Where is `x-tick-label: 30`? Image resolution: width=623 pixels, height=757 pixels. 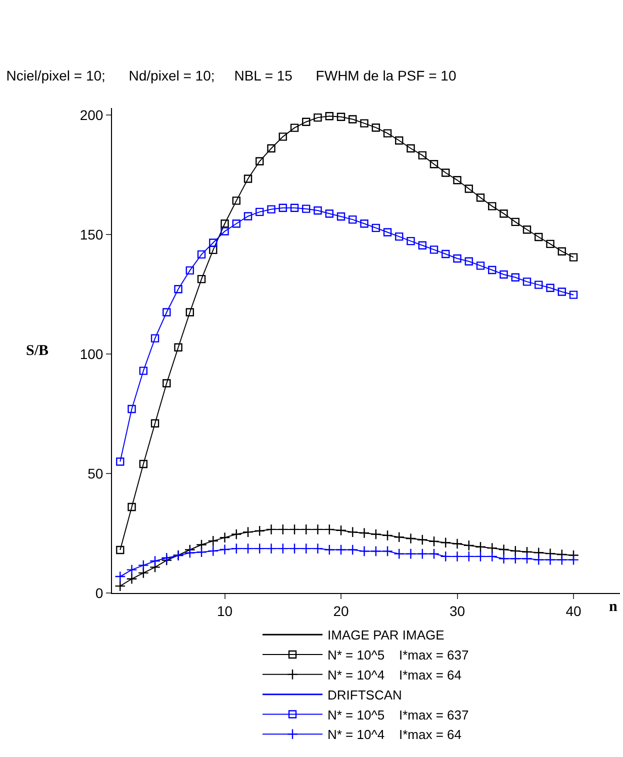 x-tick-label: 30 is located at coordinates (457, 610).